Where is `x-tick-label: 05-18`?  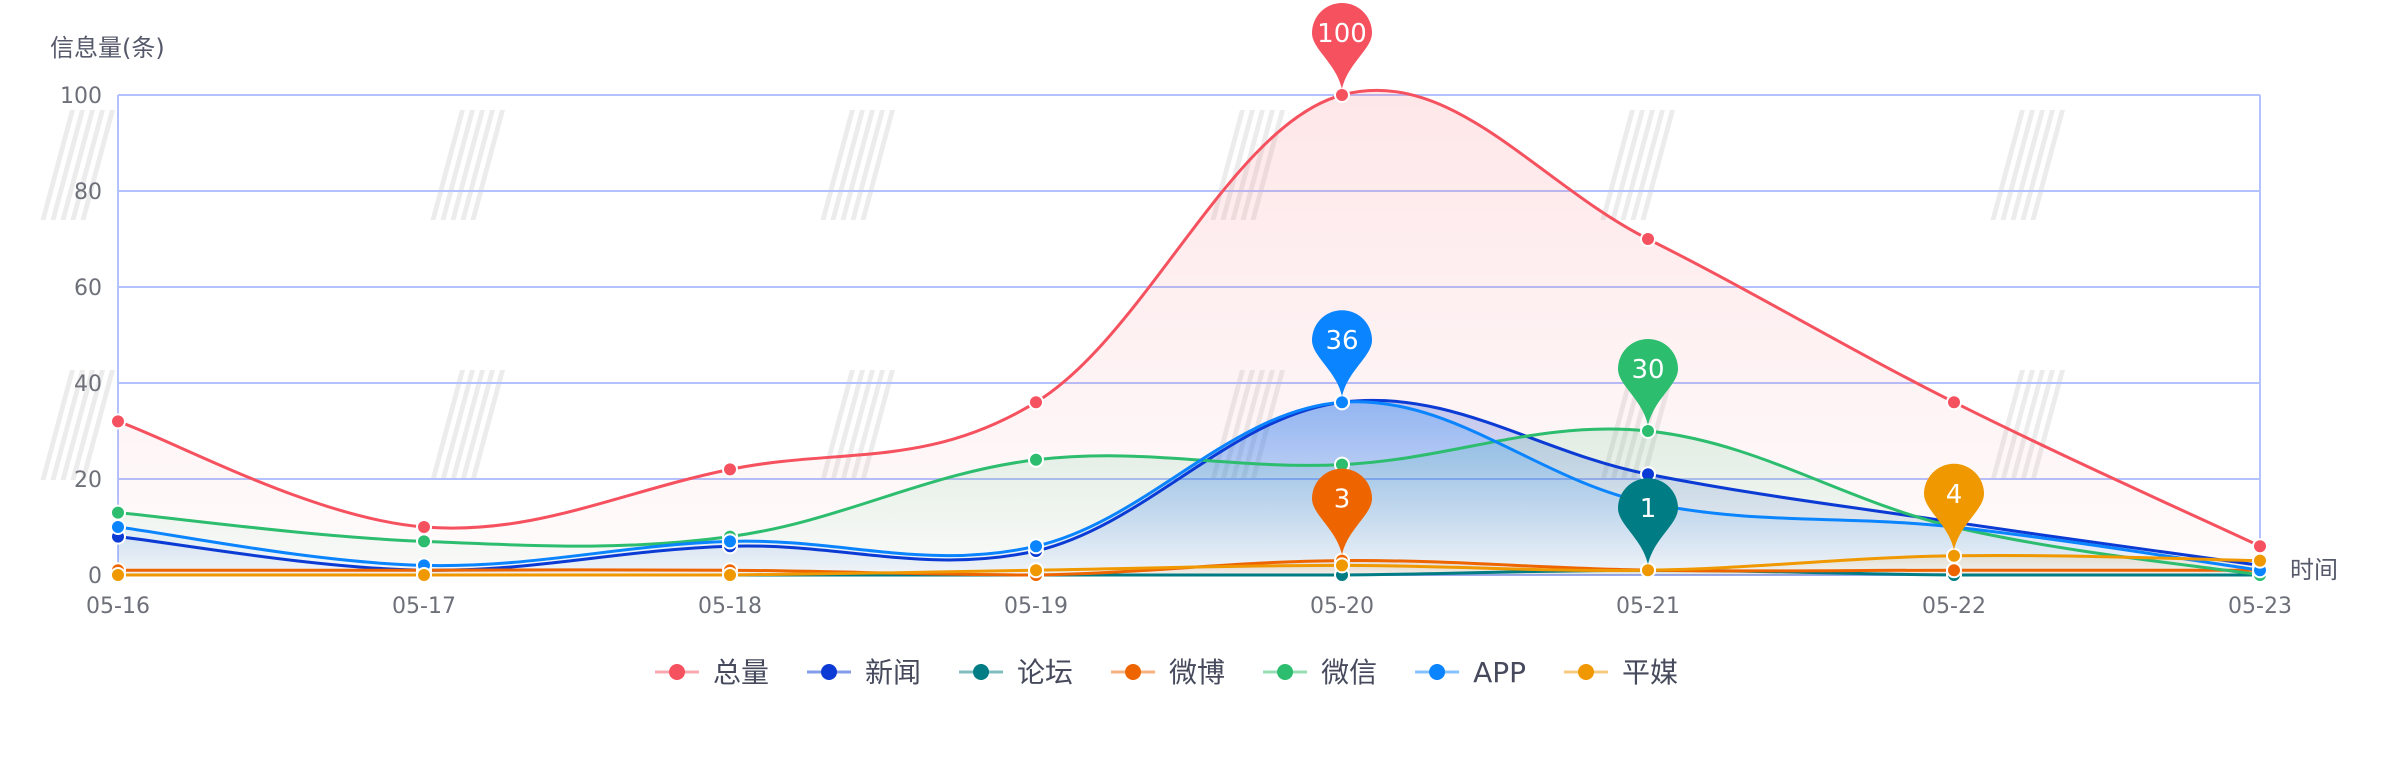 x-tick-label: 05-18 is located at coordinates (730, 606).